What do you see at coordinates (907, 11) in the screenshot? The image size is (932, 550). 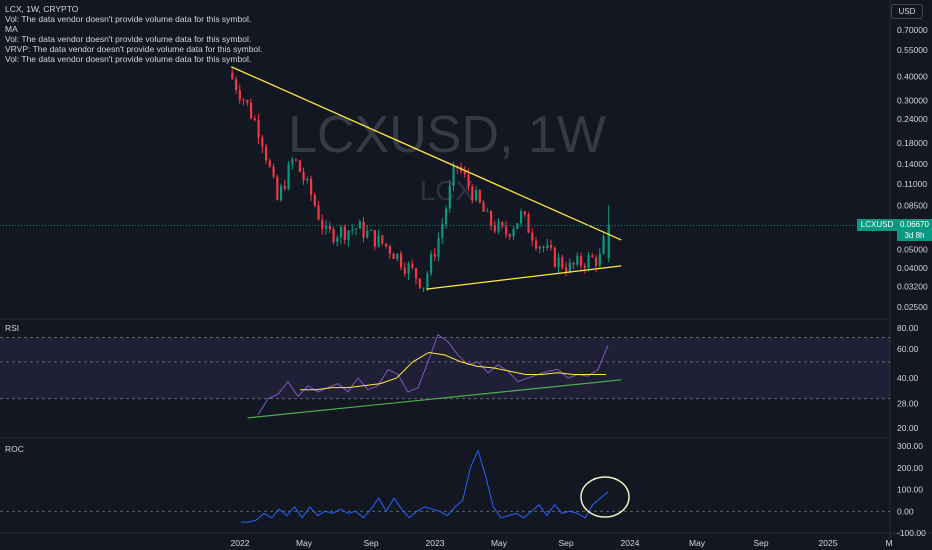 I see `currency-button: USD` at bounding box center [907, 11].